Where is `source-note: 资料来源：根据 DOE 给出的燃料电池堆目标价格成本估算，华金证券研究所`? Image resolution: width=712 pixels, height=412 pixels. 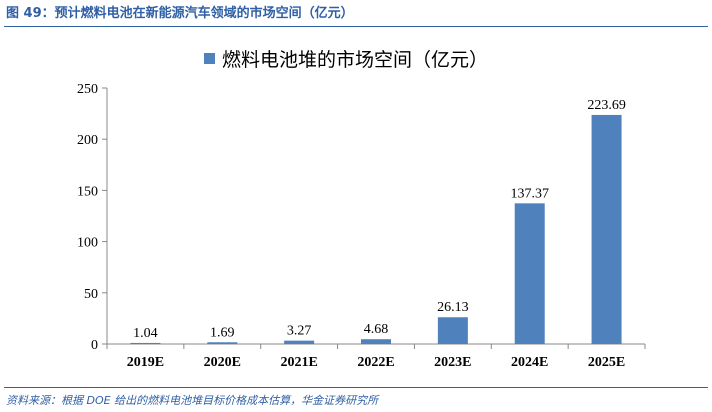
source-note: 资料来源：根据 DOE 给出的燃料电池堆目标价格成本估算，华金证券研究所 is located at coordinates (192, 400).